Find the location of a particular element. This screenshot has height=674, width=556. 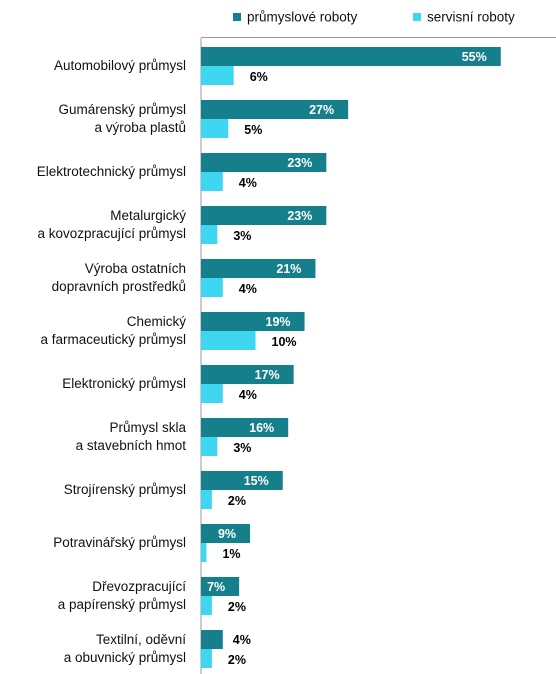

category-label: Textilní, oděvní is located at coordinates (141, 639).